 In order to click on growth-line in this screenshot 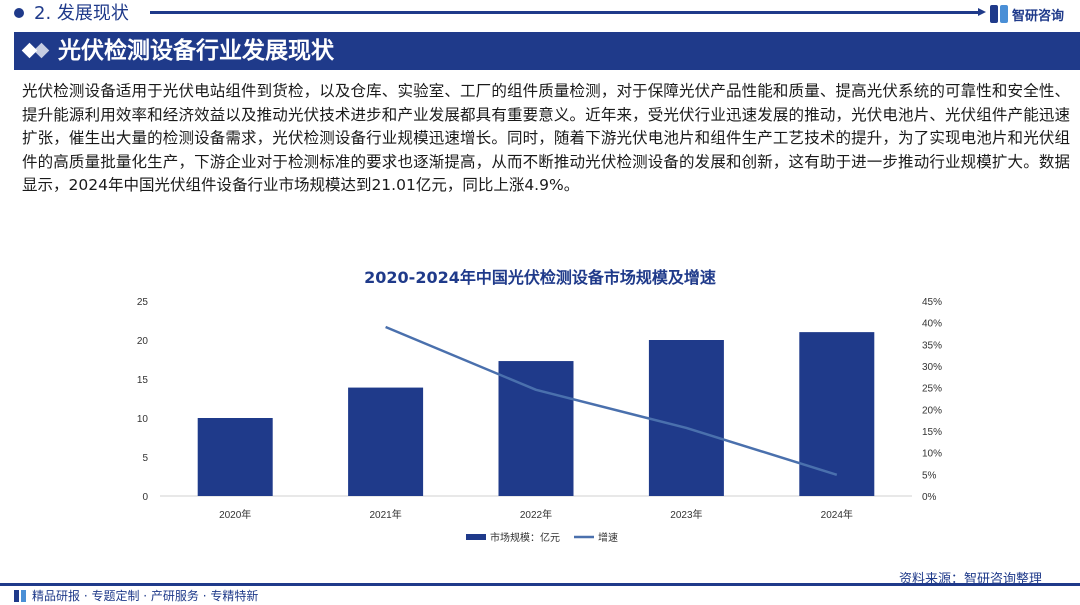, I will do `click(611, 400)`.